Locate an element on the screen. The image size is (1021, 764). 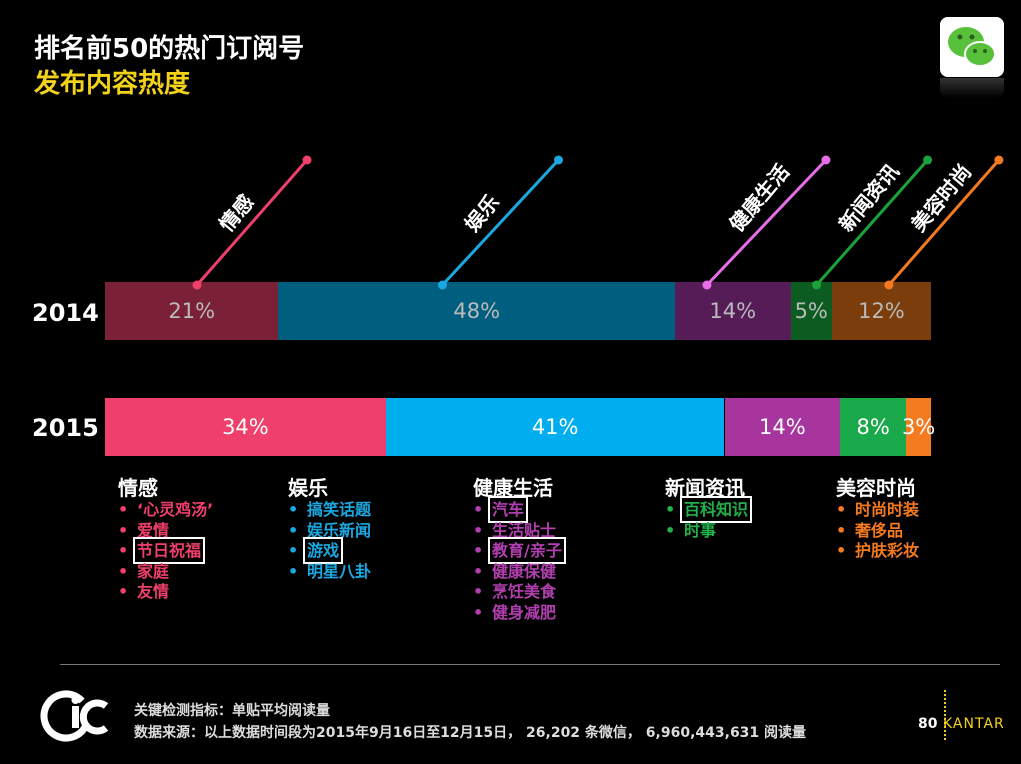
category-list-entertainment: 搞笑话题娱乐新闻游戏明星八卦 is located at coordinates (329, 541).